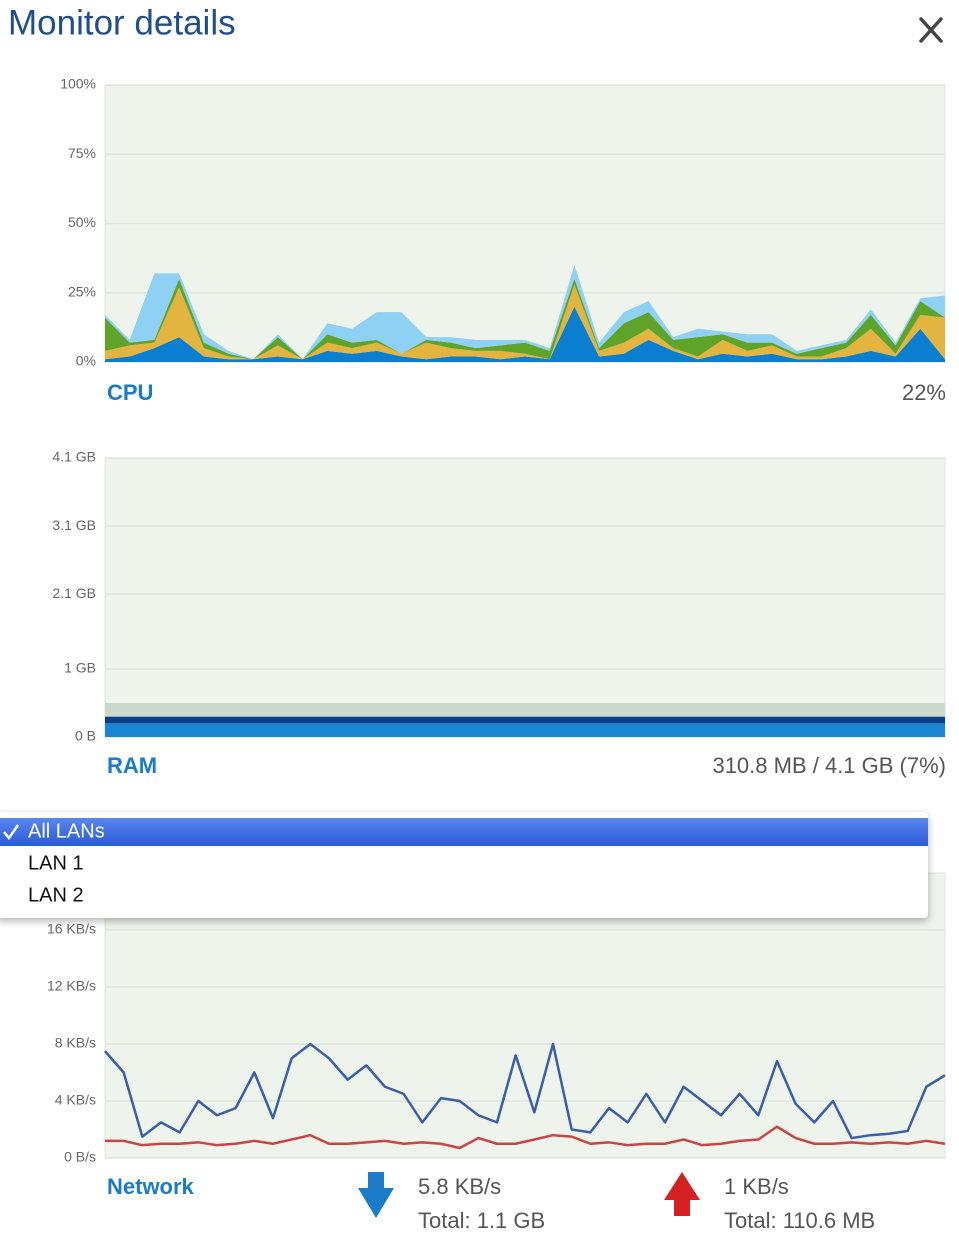 Image resolution: width=959 pixels, height=1251 pixels. What do you see at coordinates (74, 593) in the screenshot?
I see `y-tick-label: 2.1 GB` at bounding box center [74, 593].